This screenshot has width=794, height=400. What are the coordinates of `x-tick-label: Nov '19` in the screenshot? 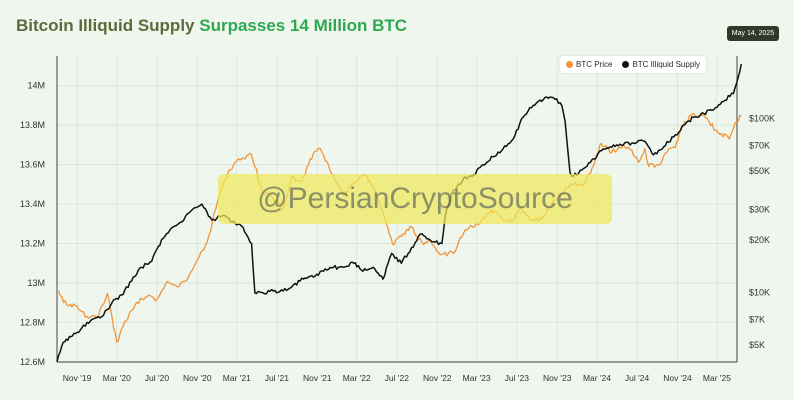 It's located at (77, 378).